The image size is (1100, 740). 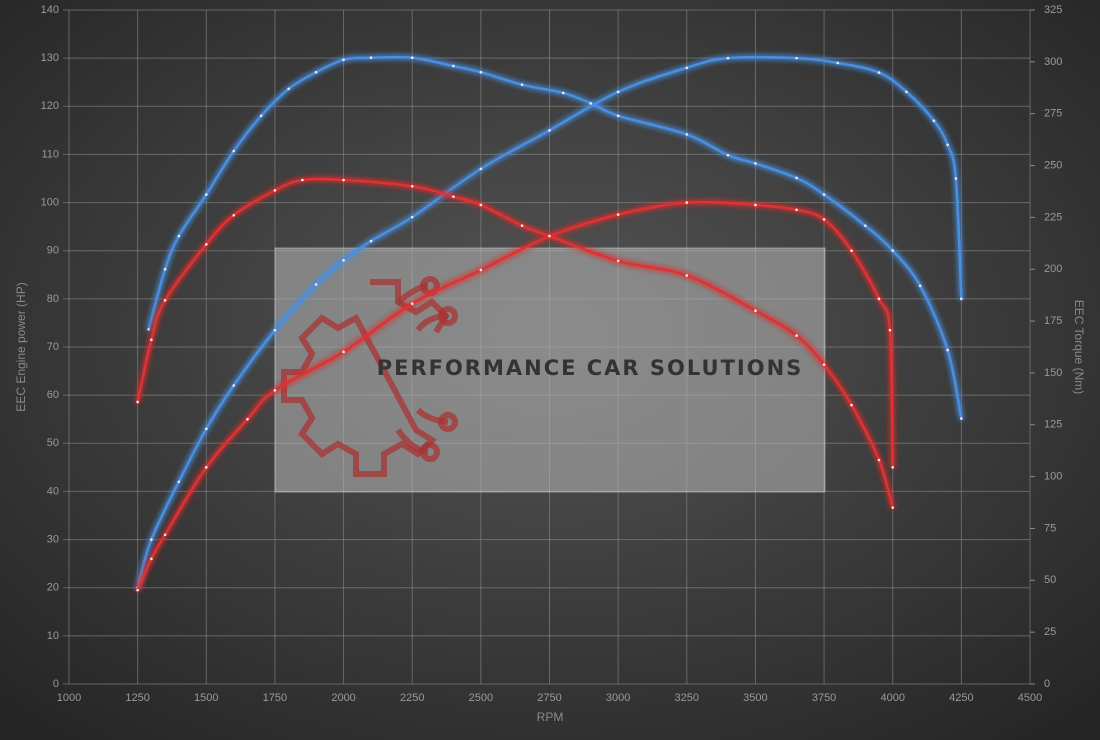 What do you see at coordinates (53, 251) in the screenshot?
I see `y-tick-label: 90` at bounding box center [53, 251].